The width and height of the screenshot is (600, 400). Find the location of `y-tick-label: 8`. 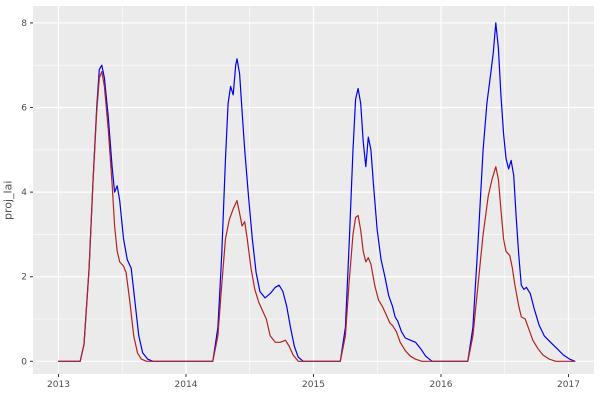

y-tick-label: 8 is located at coordinates (24, 24).